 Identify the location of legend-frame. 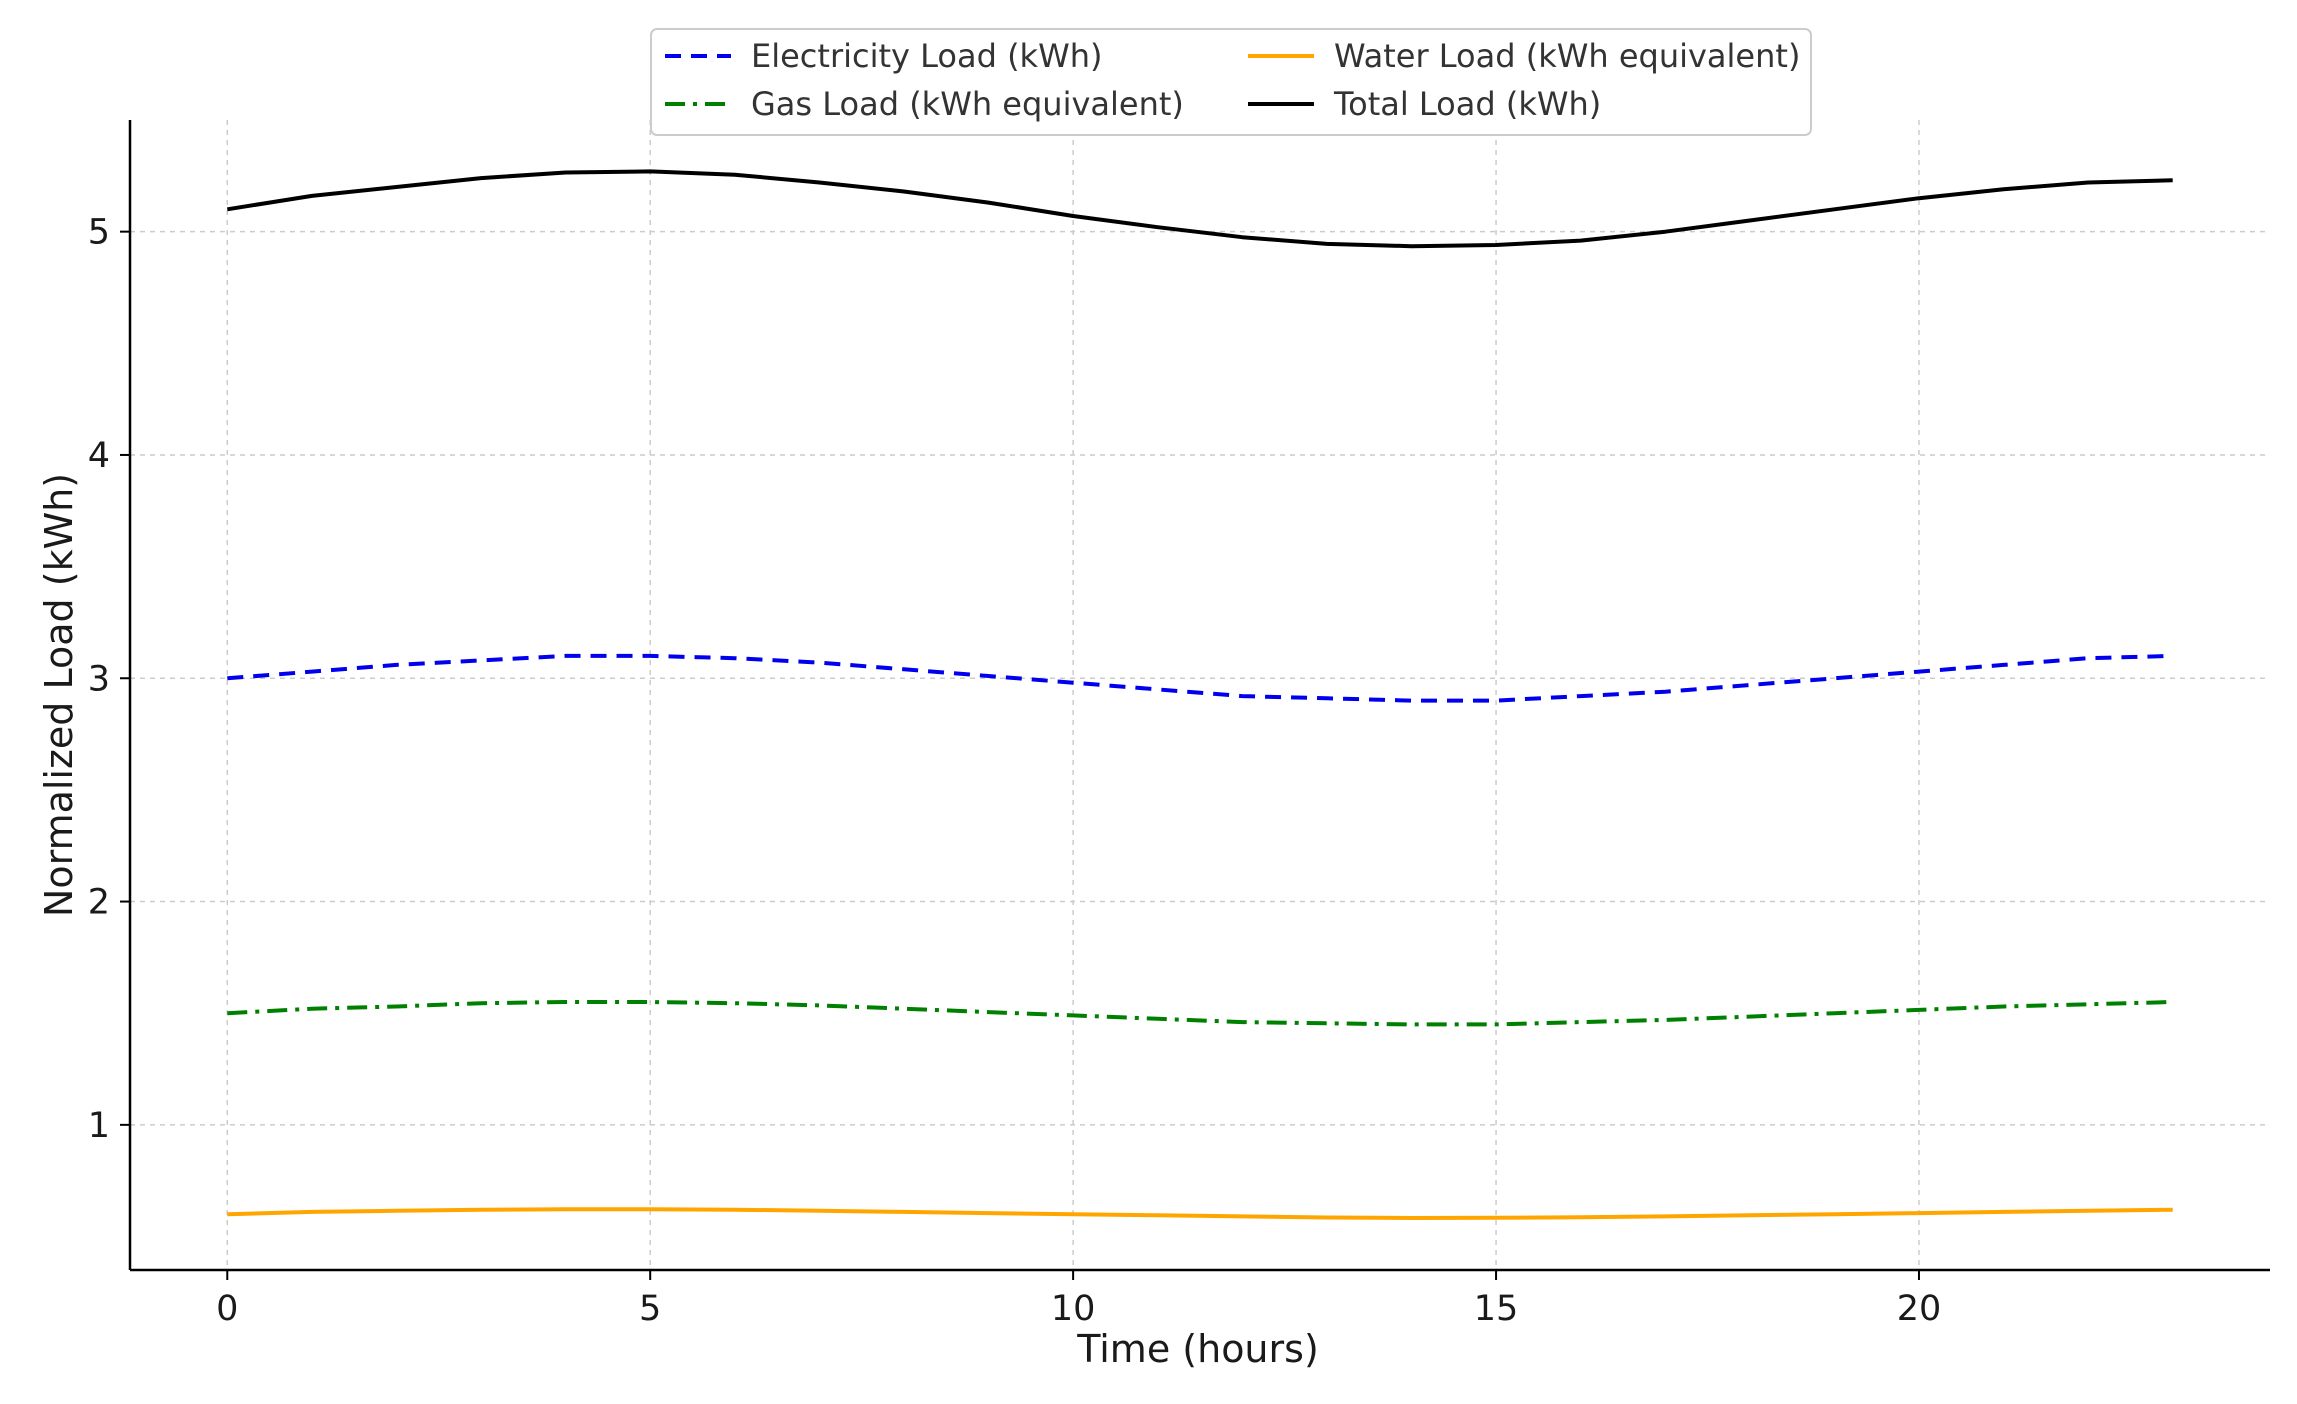
(1231, 82).